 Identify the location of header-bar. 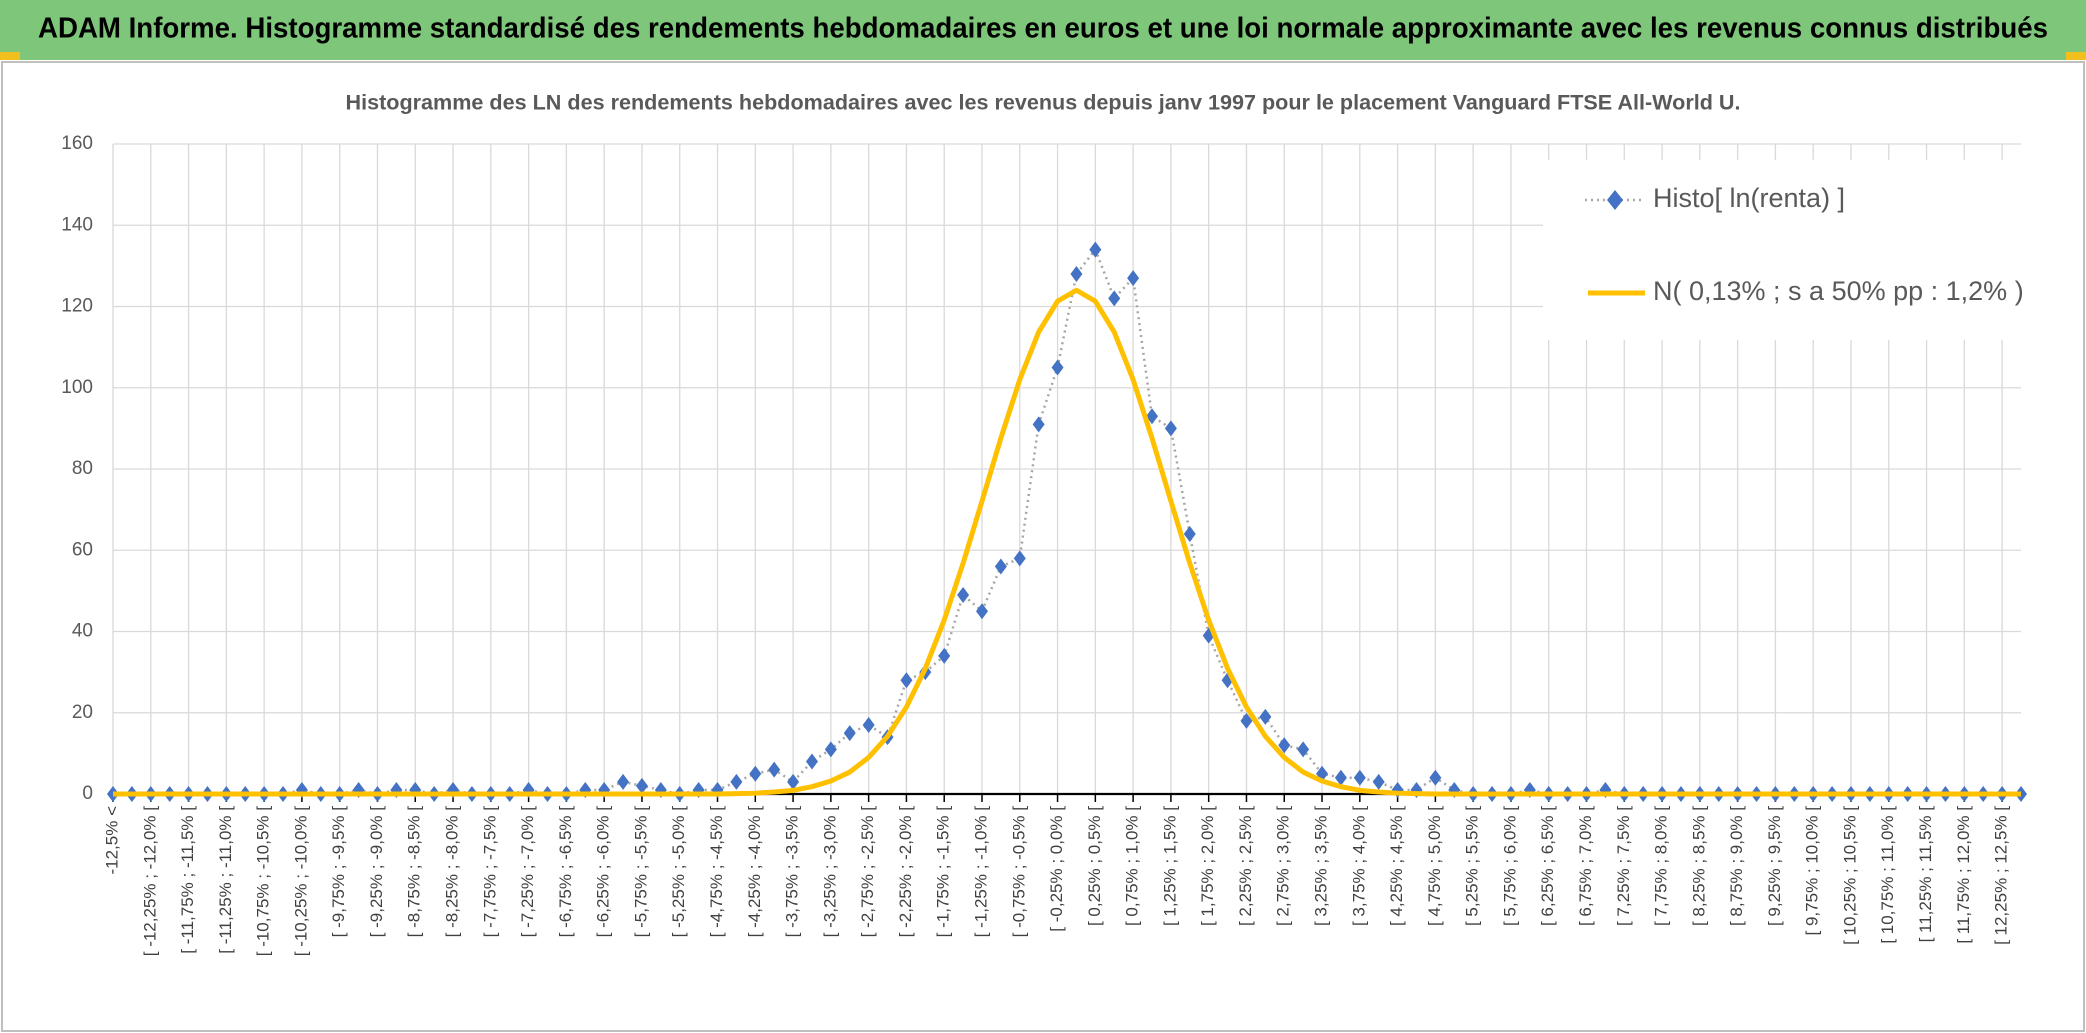
(1043, 30).